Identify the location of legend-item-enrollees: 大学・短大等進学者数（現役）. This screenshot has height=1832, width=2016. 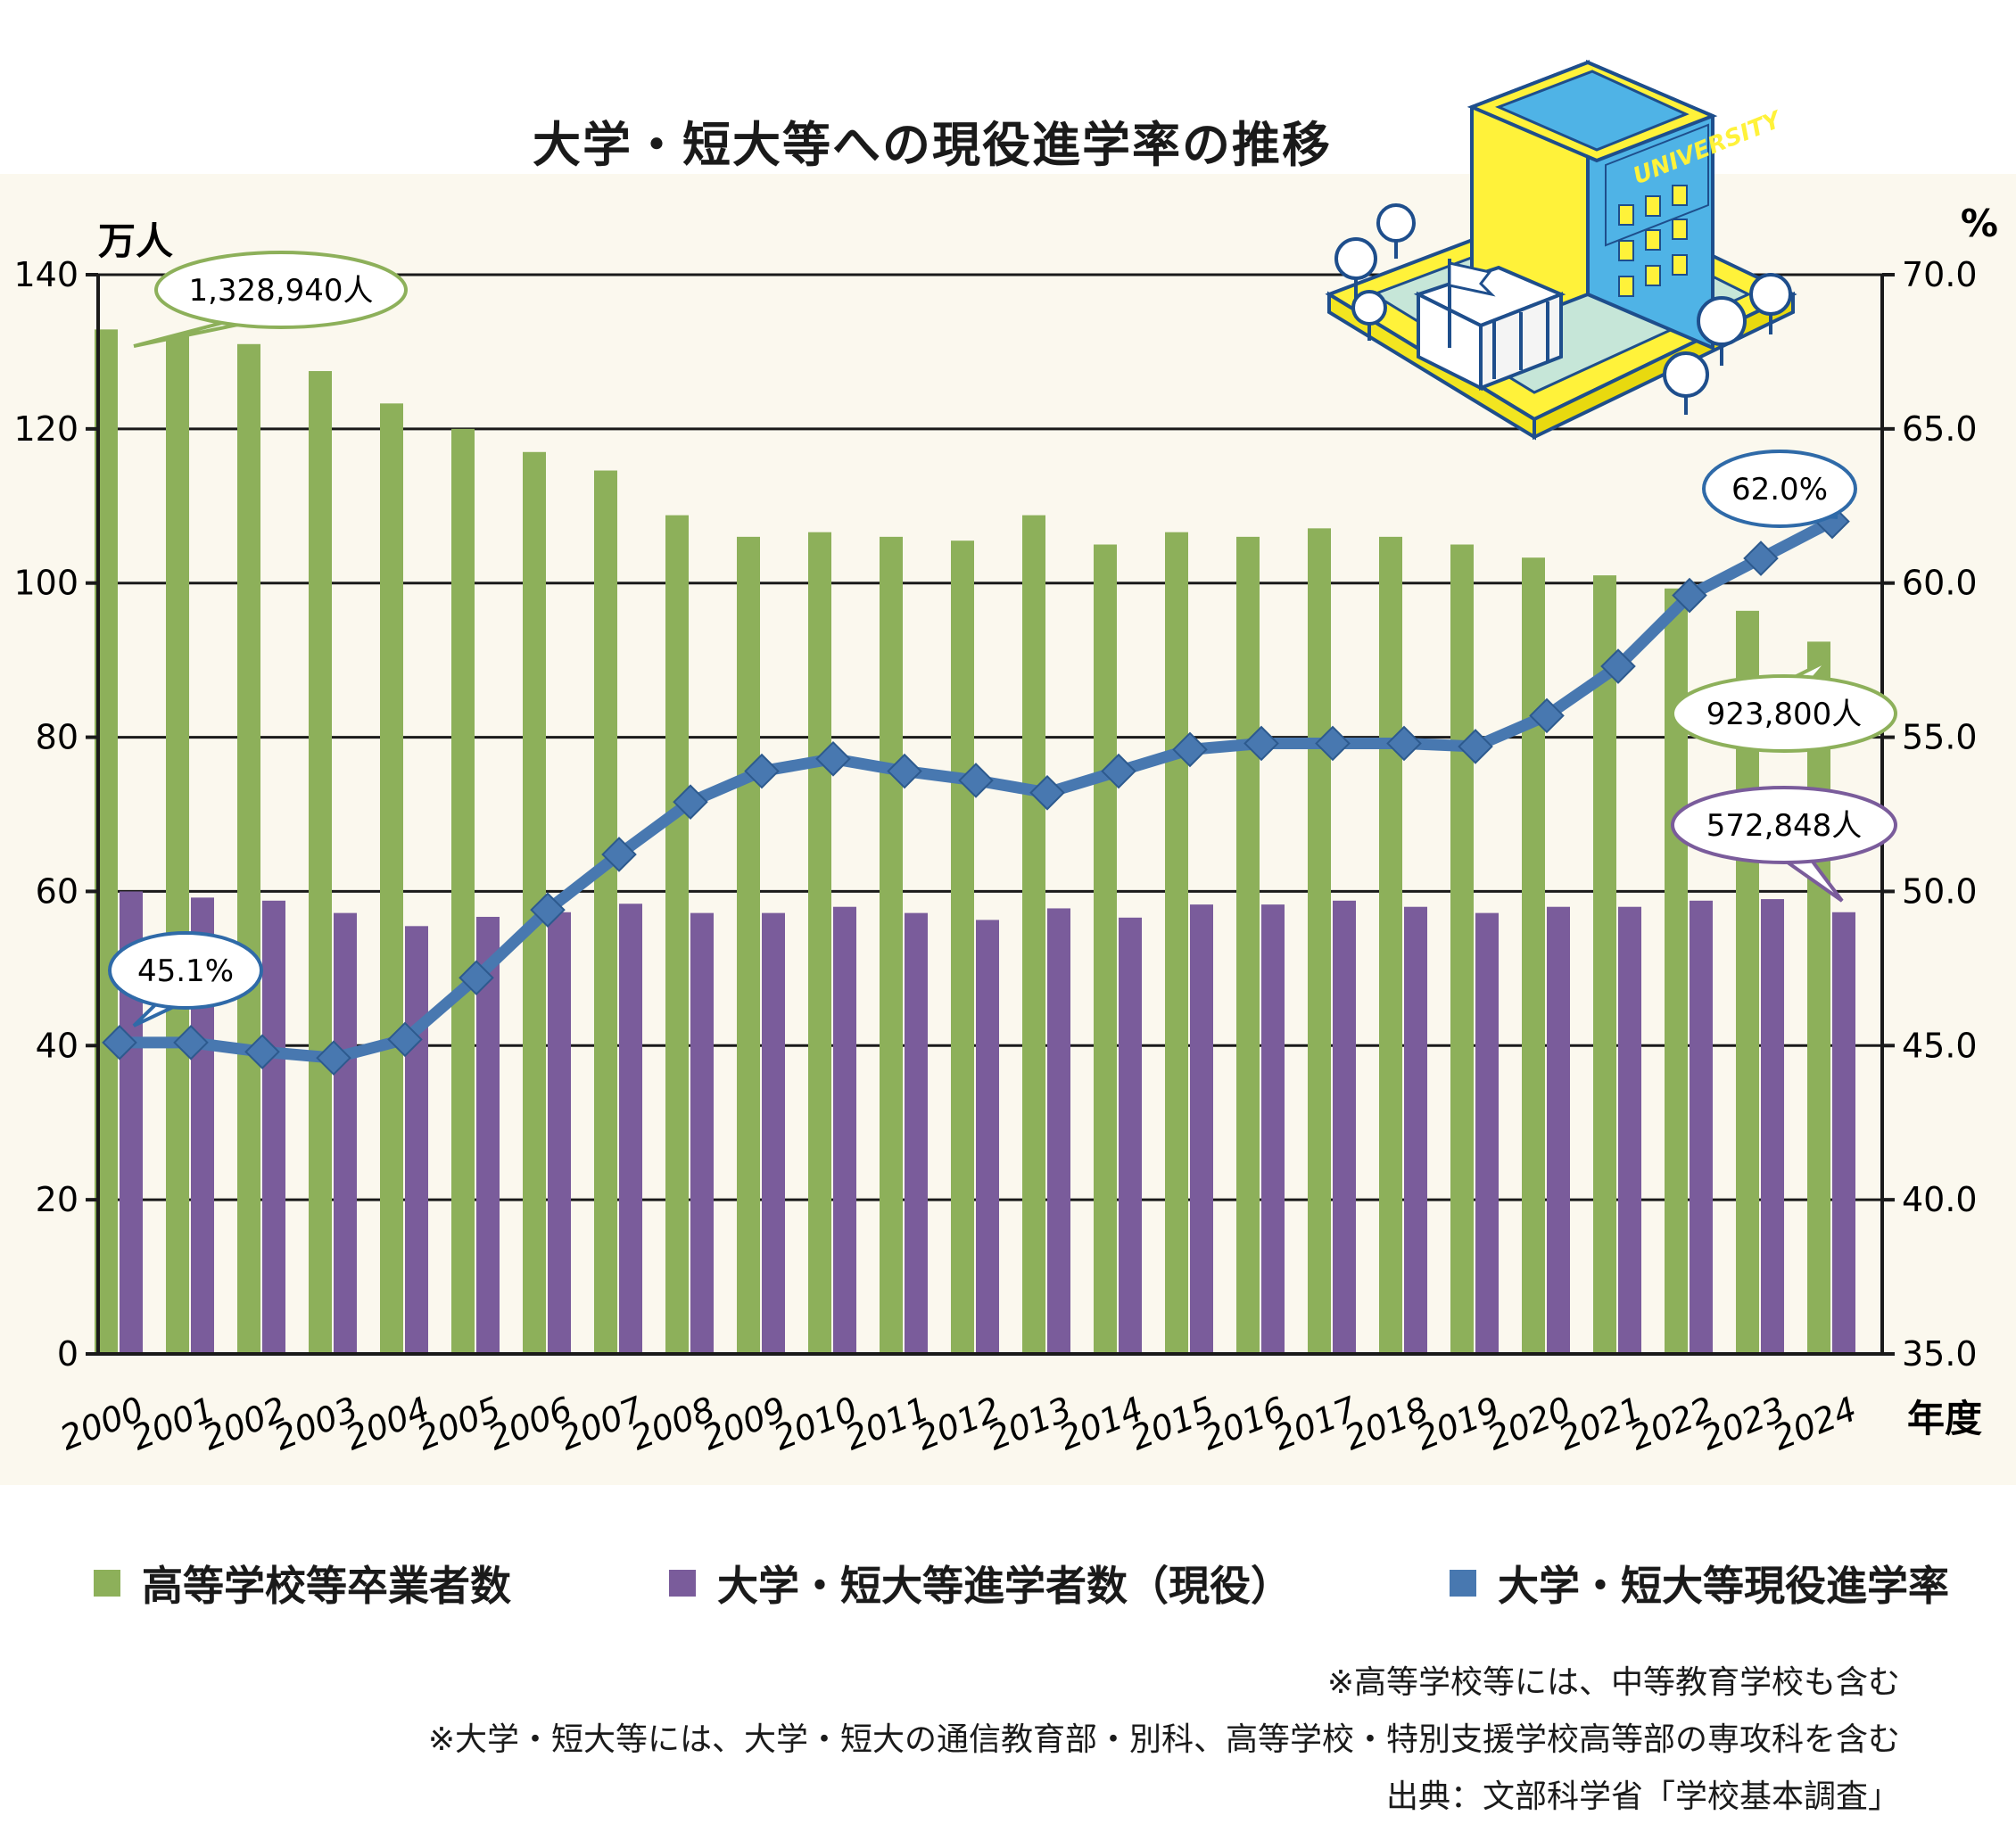
(980, 1583).